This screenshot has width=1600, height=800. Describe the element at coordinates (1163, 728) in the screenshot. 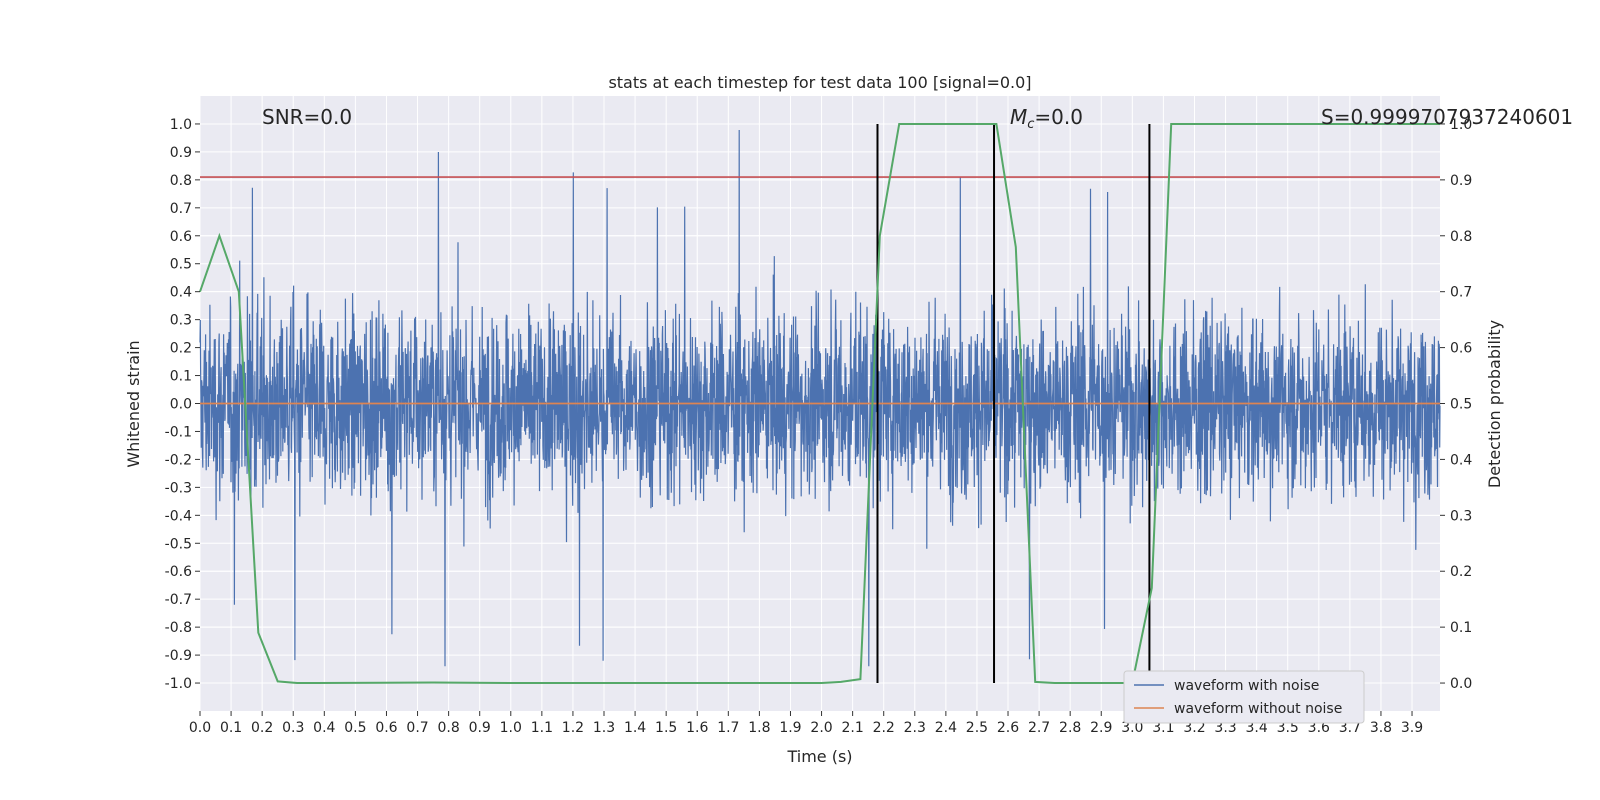

I see `x-tick-label: 3.1` at that location.